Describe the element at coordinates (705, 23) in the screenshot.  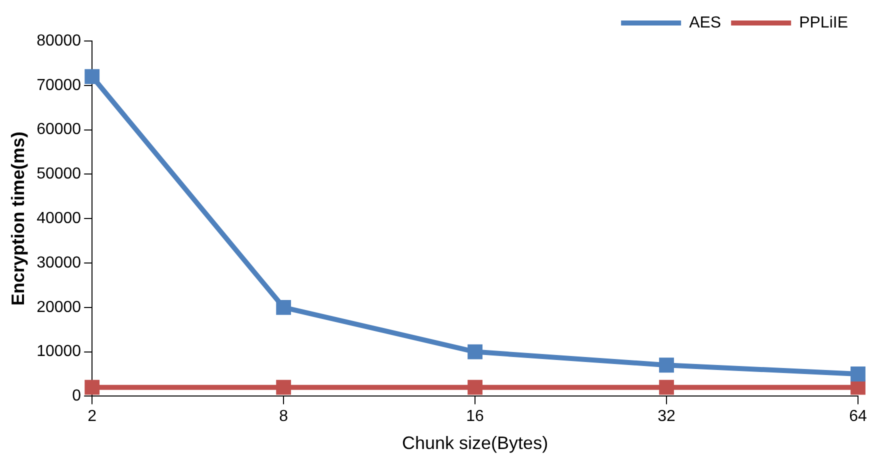
I see `legend-label: AES` at that location.